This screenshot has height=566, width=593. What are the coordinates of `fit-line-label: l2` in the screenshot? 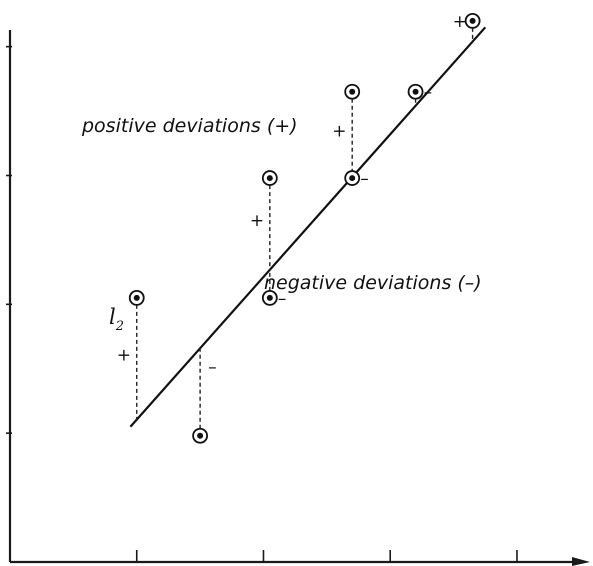 It's located at (116, 319).